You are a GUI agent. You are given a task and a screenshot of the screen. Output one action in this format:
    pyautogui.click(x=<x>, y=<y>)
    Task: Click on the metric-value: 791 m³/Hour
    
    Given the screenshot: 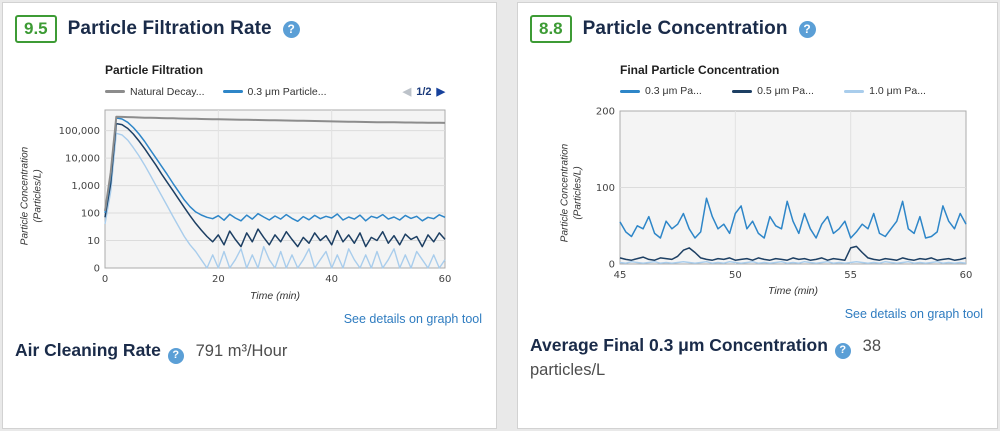 What is the action you would take?
    pyautogui.click(x=241, y=351)
    